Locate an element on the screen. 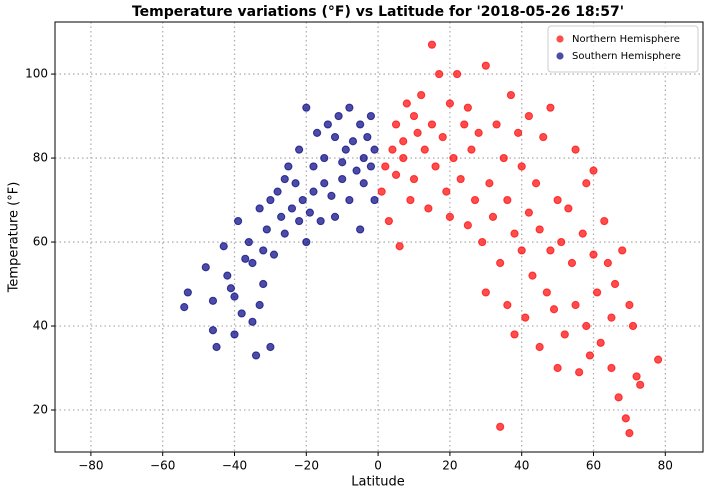 The height and width of the screenshot is (496, 712). y-axis-label: Temperature (°F) is located at coordinates (14, 238).